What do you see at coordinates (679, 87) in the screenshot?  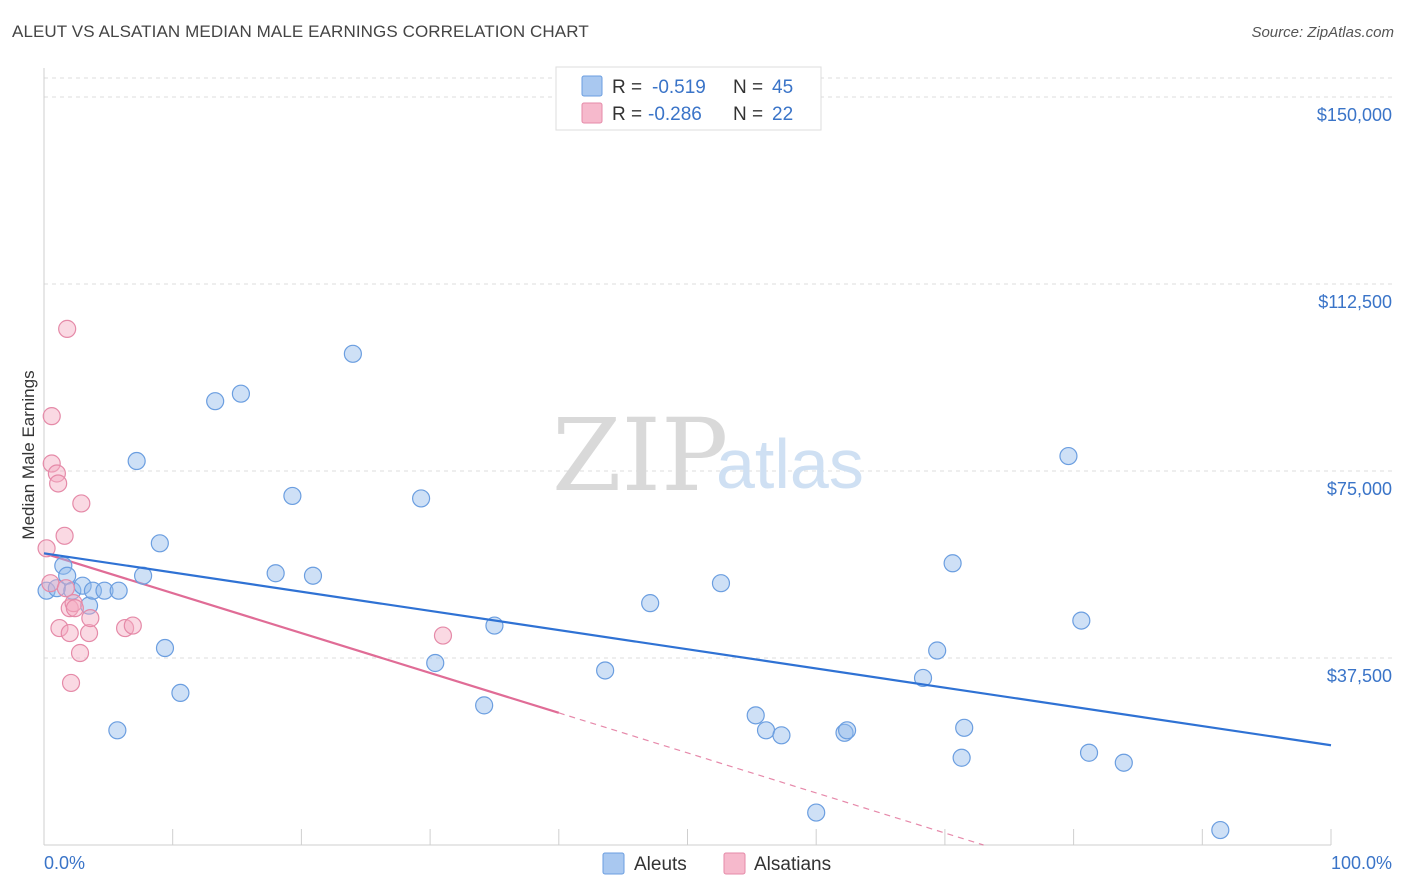 I see `legend-r-value-aleuts: -0.519` at bounding box center [679, 87].